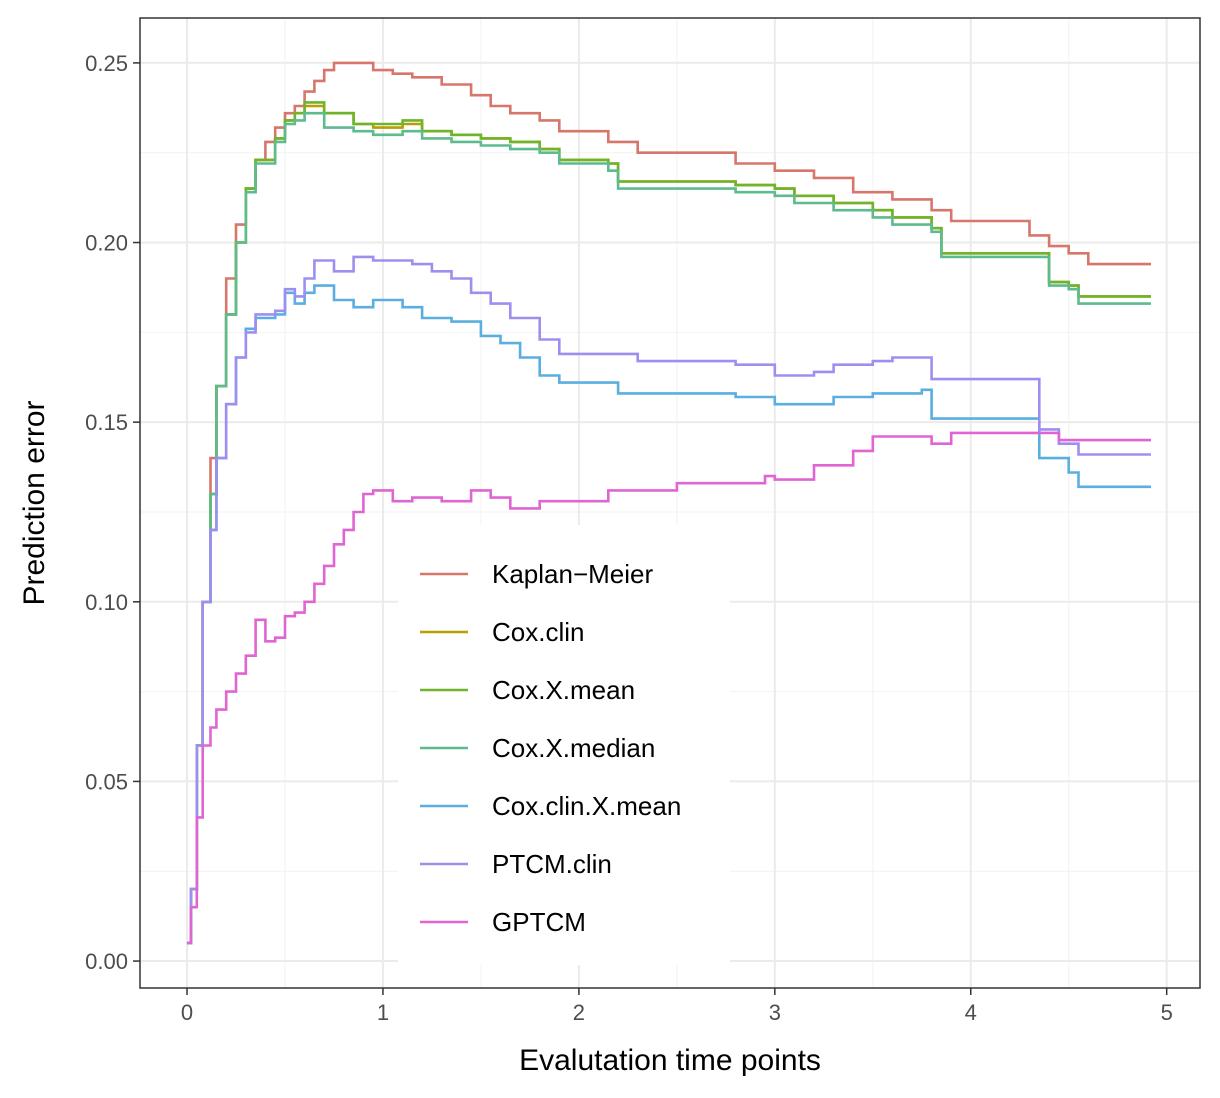  I want to click on legend-label: Kaplan−Meier, so click(572, 574).